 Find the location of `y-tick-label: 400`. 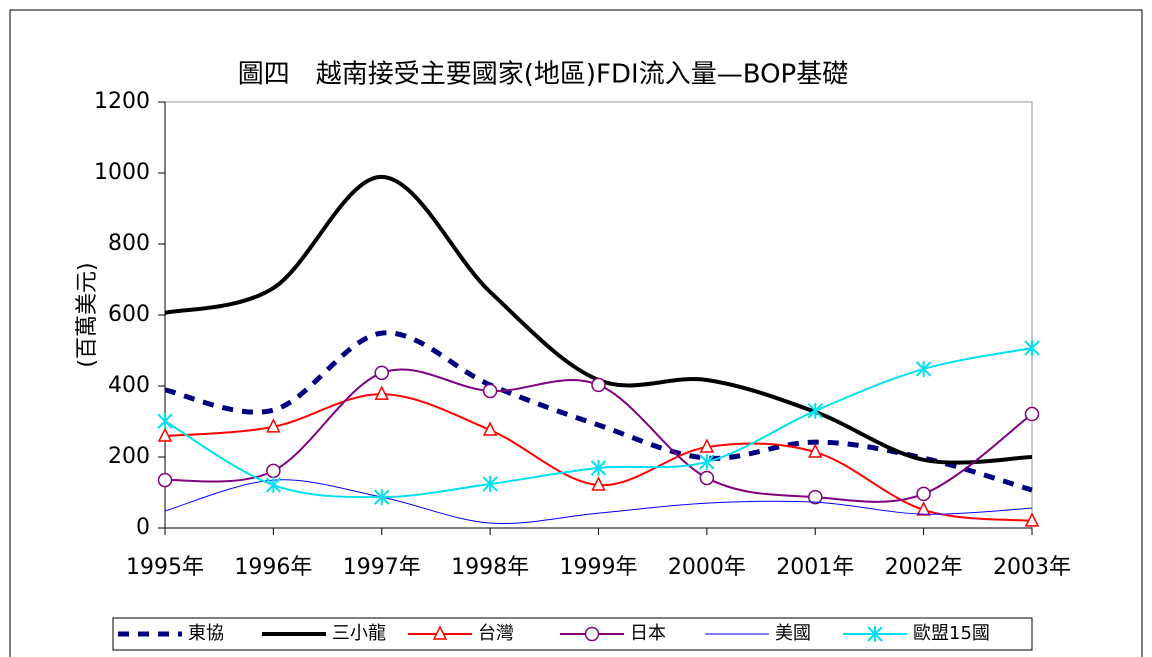

y-tick-label: 400 is located at coordinates (129, 385).